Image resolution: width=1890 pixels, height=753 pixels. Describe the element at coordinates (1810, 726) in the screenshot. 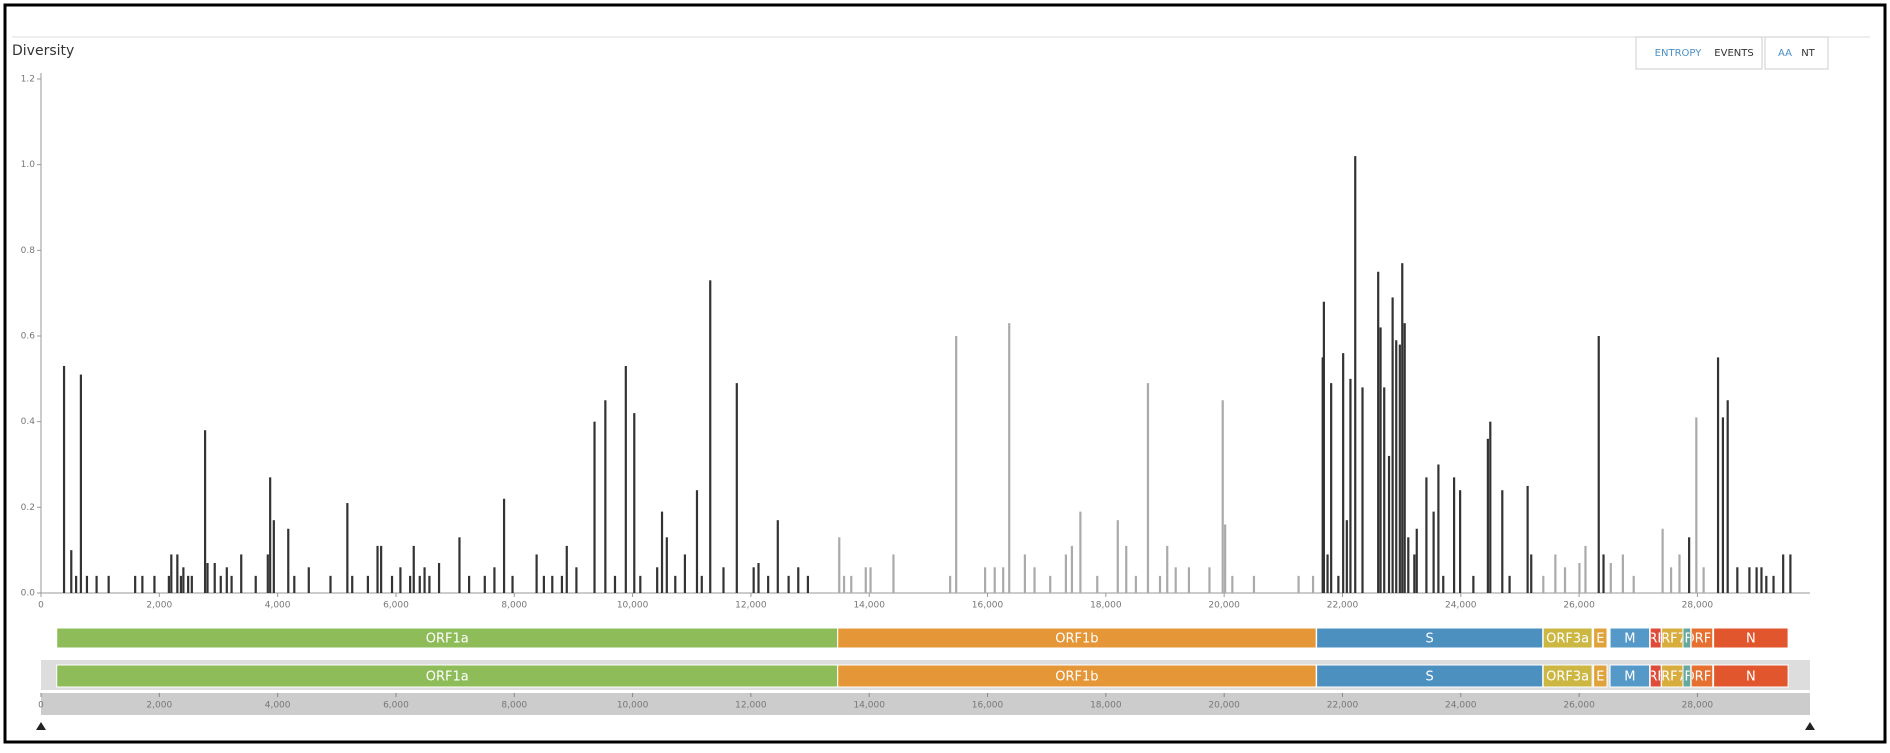

I see `brush-handle-right` at that location.